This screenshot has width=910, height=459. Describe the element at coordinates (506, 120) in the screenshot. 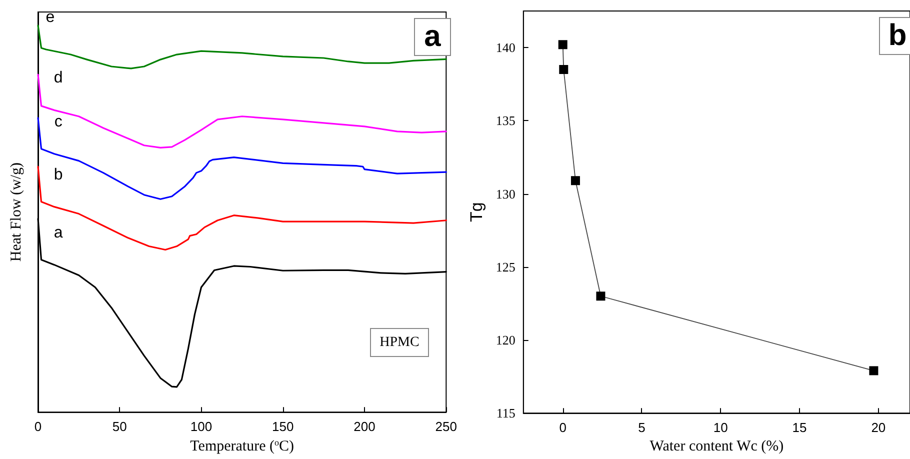

I see `y-tick-label: 135` at that location.